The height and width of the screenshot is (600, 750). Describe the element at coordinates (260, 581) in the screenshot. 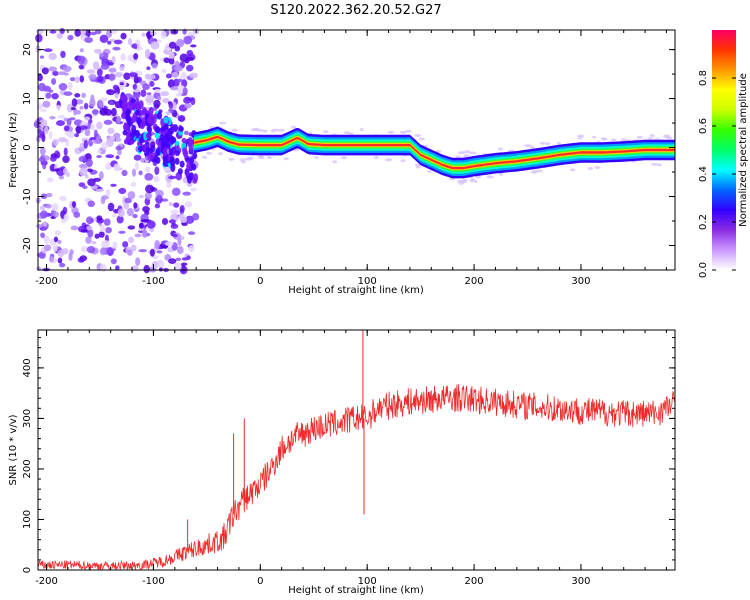

I see `snr-xtick-label: 0` at that location.